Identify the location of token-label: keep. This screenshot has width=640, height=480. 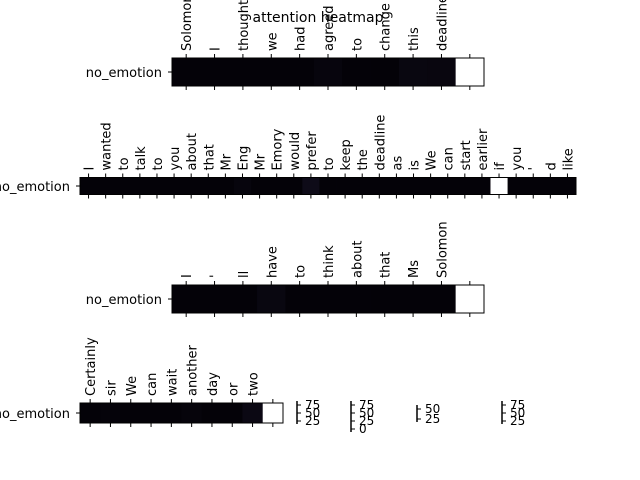
(346, 154).